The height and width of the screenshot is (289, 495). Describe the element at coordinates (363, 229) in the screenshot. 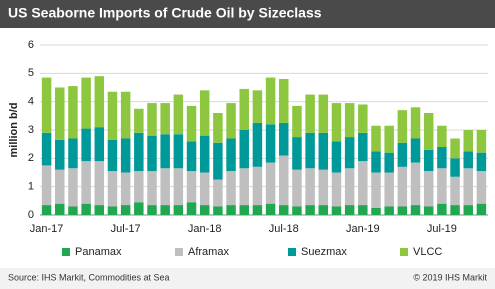

I see `x-tick-label: Jan-19` at that location.